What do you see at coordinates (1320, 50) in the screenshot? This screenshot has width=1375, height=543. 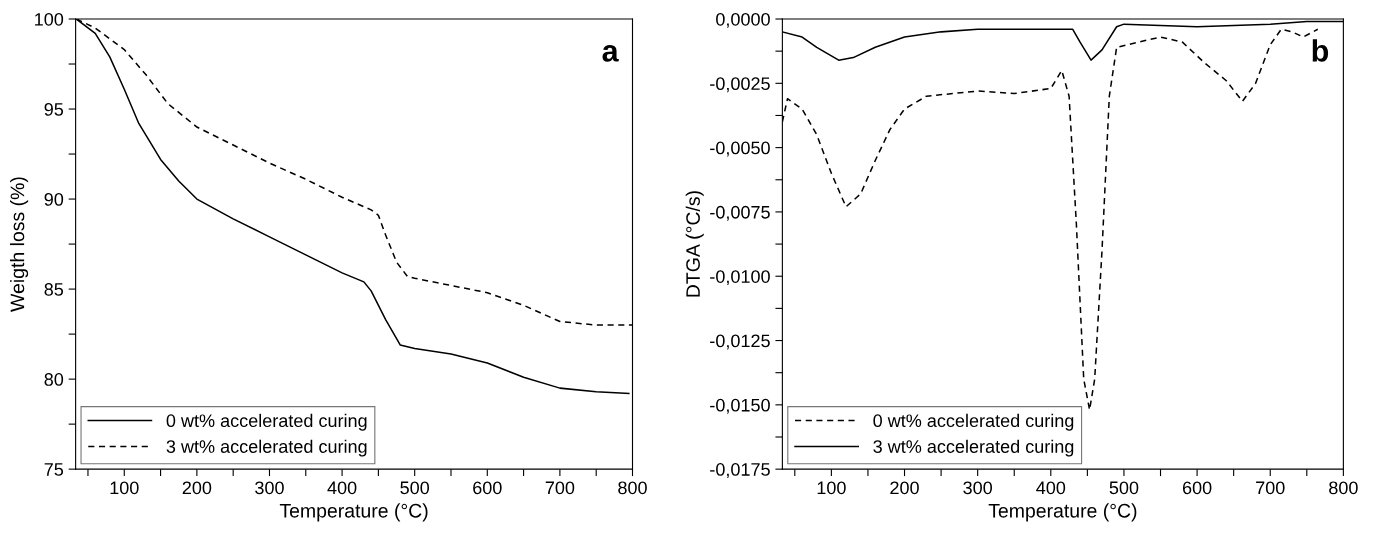 I see `annotation: b` at bounding box center [1320, 50].